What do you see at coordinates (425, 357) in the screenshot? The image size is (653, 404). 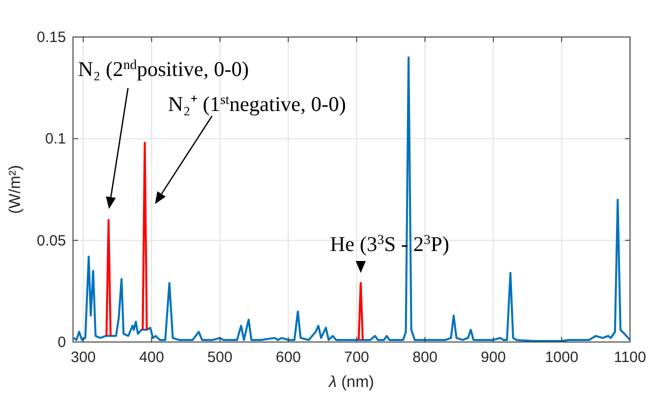 I see `x-tick-label: 800` at bounding box center [425, 357].